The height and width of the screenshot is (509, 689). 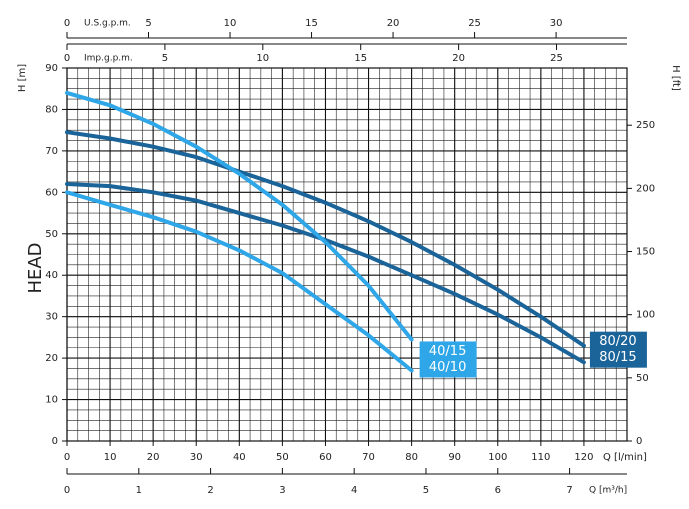 What do you see at coordinates (639, 441) in the screenshot?
I see `y2-tick-label: 0` at bounding box center [639, 441].